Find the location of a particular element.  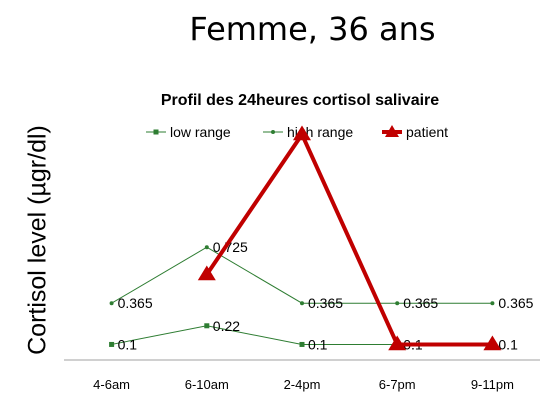

x-tick-label: 2-4pm is located at coordinates (302, 384).